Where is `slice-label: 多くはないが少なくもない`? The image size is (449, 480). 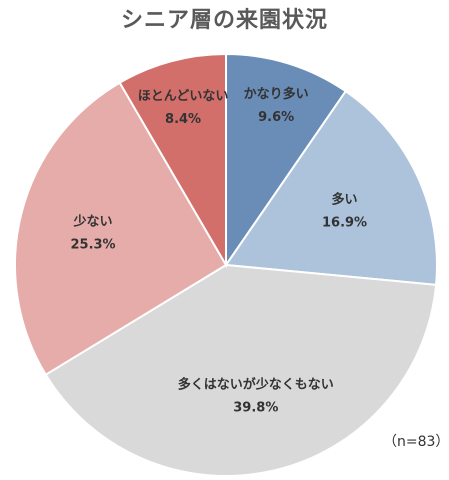
slice-label: 多くはないが少なくもない is located at coordinates (256, 385).